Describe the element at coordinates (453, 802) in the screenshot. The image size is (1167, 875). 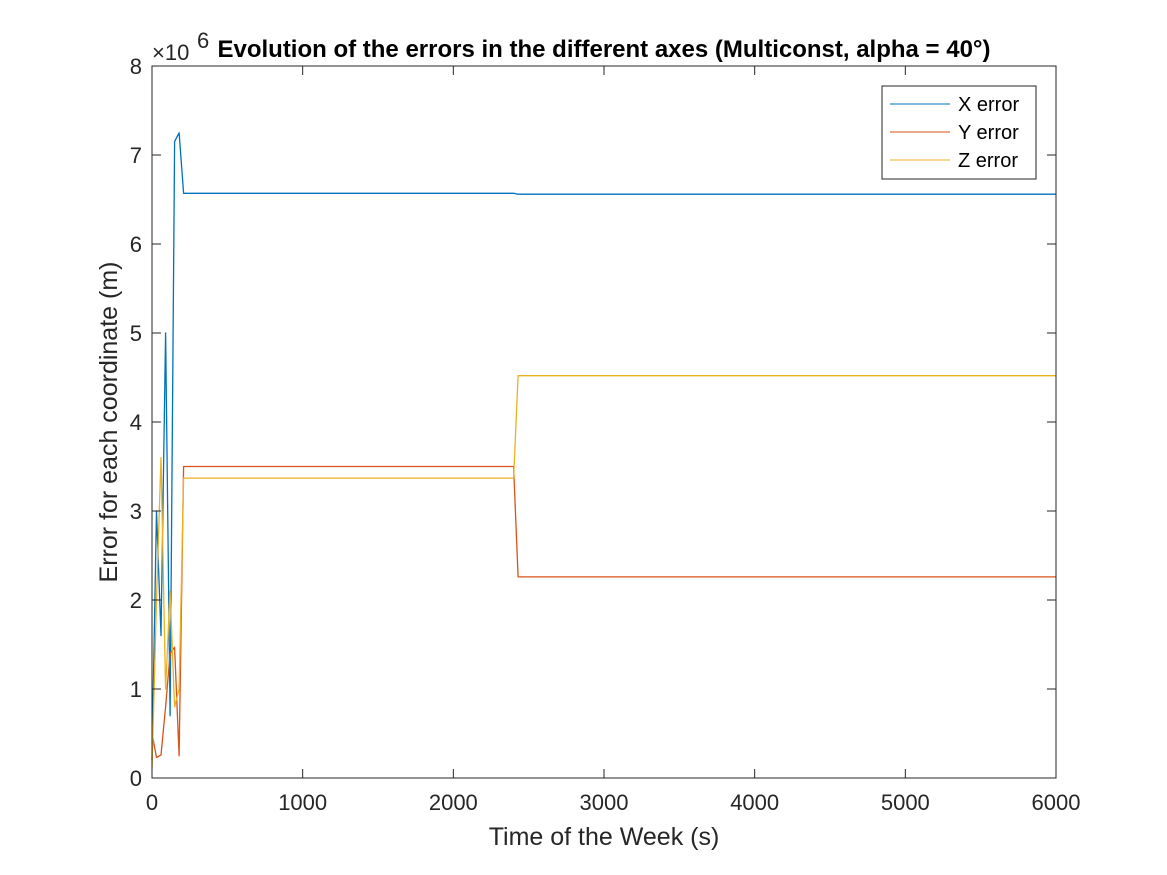
I see `x-tick-label-2000: 2000` at that location.